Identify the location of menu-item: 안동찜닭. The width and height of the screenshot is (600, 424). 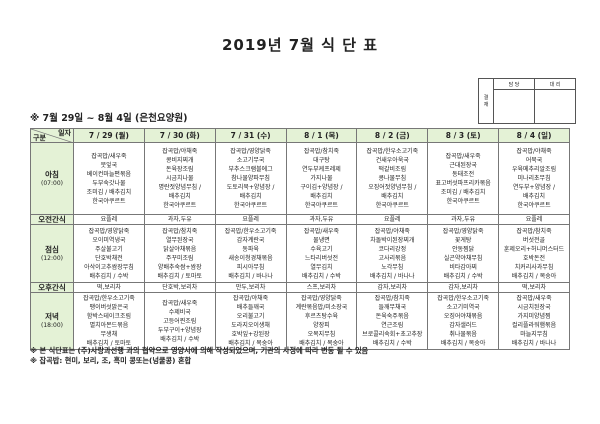
(463, 249).